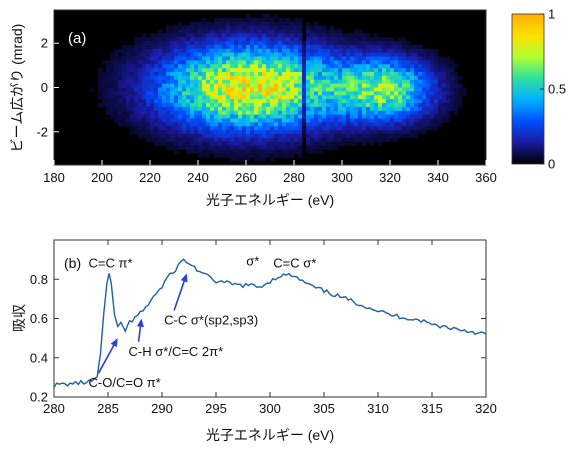 Image resolution: width=570 pixels, height=450 pixels. What do you see at coordinates (162, 408) in the screenshot?
I see `x-tick-label: 290` at bounding box center [162, 408].